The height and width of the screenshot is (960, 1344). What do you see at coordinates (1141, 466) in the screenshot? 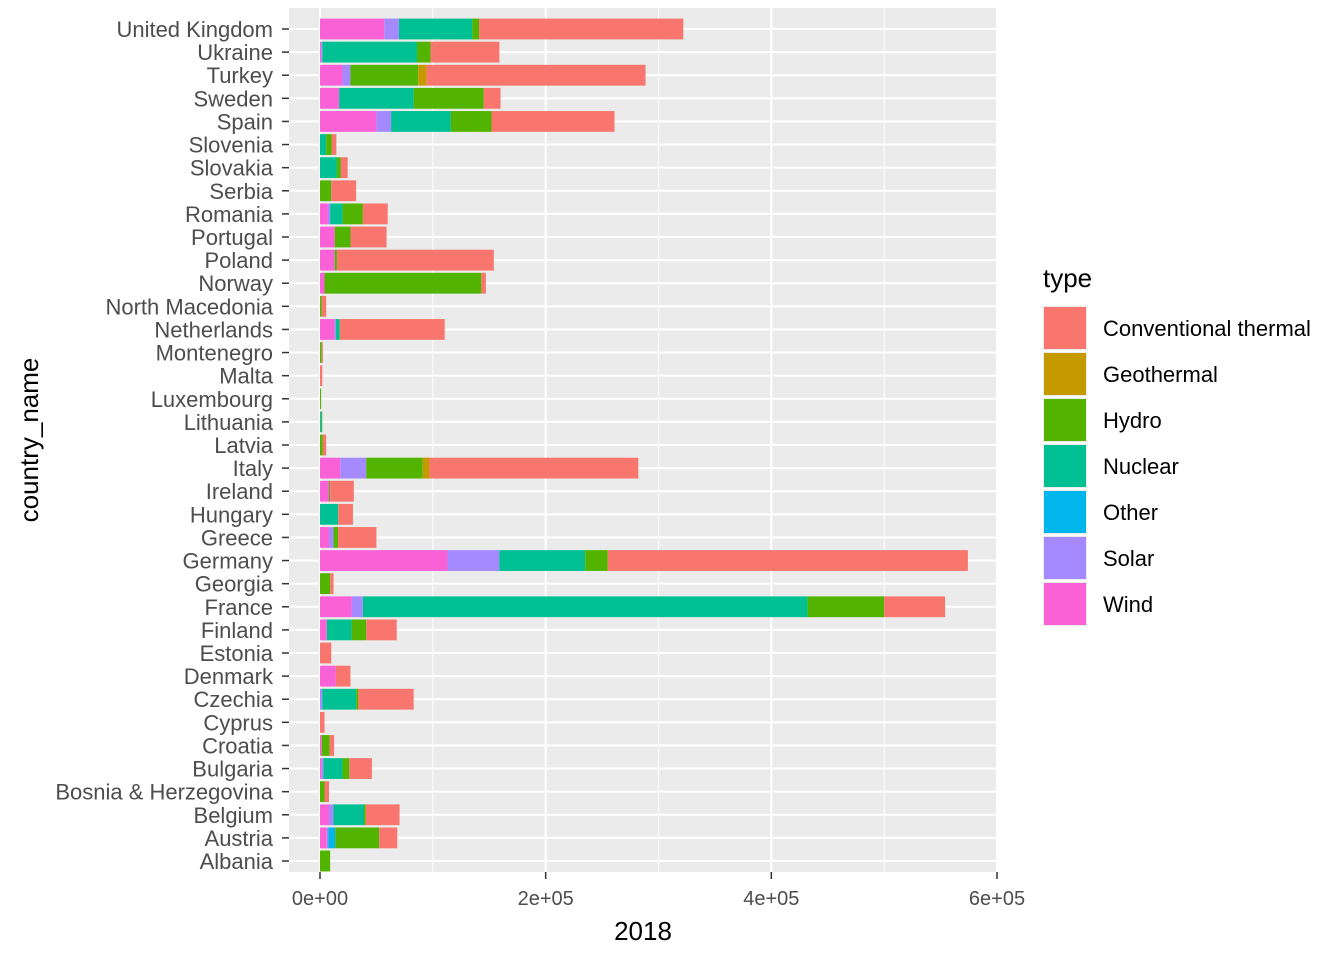
I see `legend-label: Nuclear` at bounding box center [1141, 466].